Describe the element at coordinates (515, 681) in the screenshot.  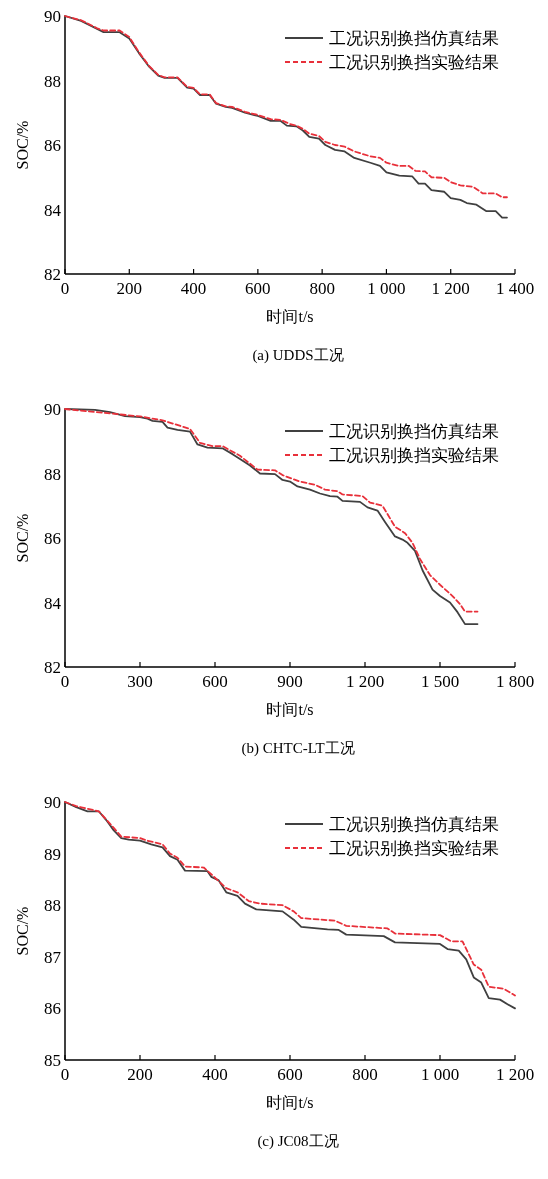
I see `x-tick-label: 1 800` at that location.